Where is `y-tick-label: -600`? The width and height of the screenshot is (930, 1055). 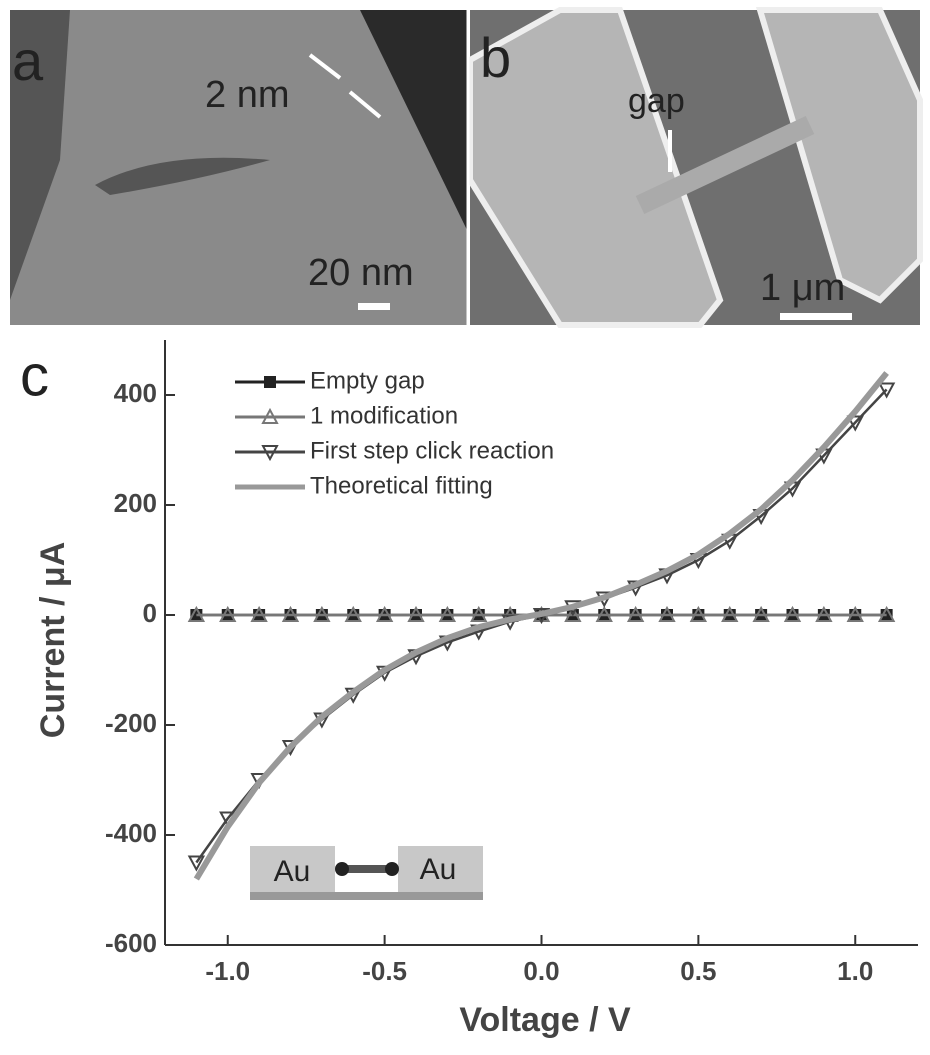 y-tick-label: -600 is located at coordinates (131, 943).